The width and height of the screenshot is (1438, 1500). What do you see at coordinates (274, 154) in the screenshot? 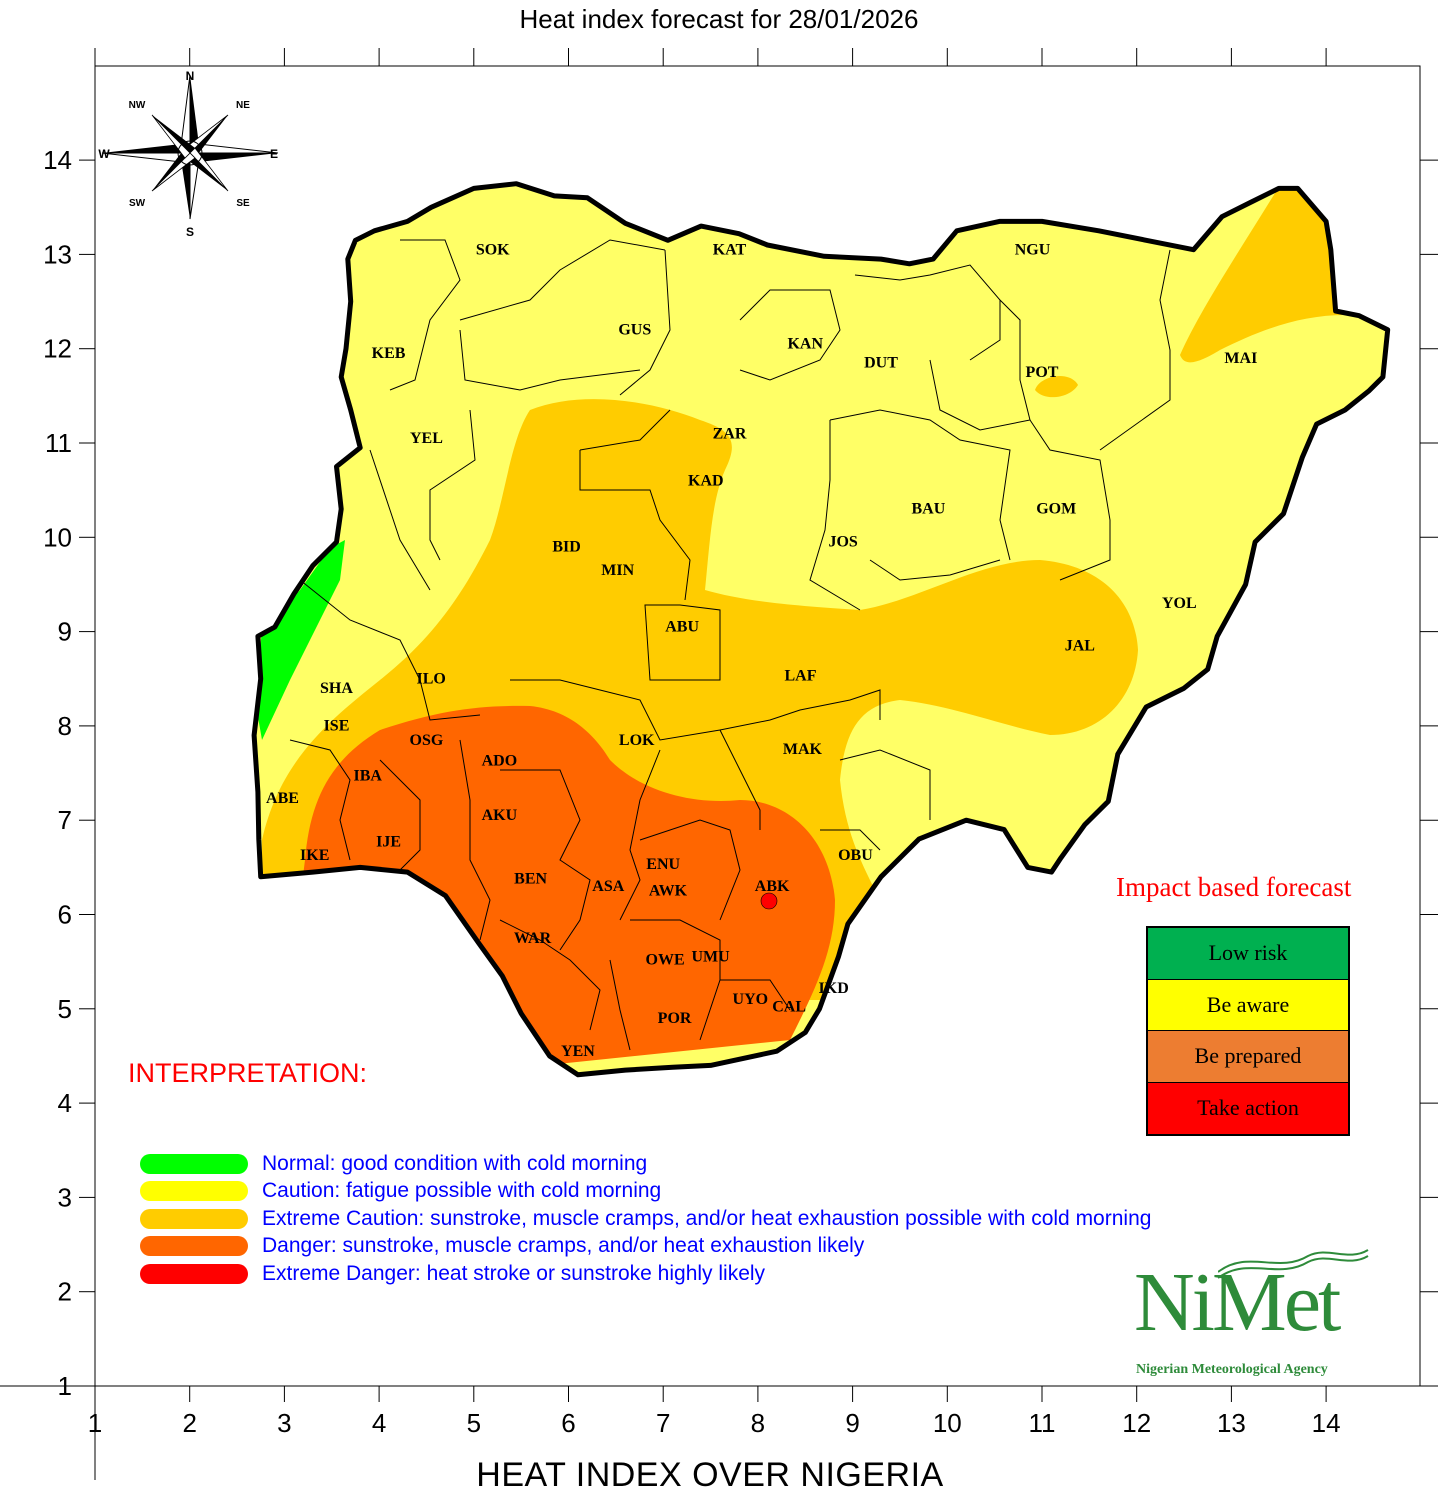
I see `compass-label: E` at bounding box center [274, 154].